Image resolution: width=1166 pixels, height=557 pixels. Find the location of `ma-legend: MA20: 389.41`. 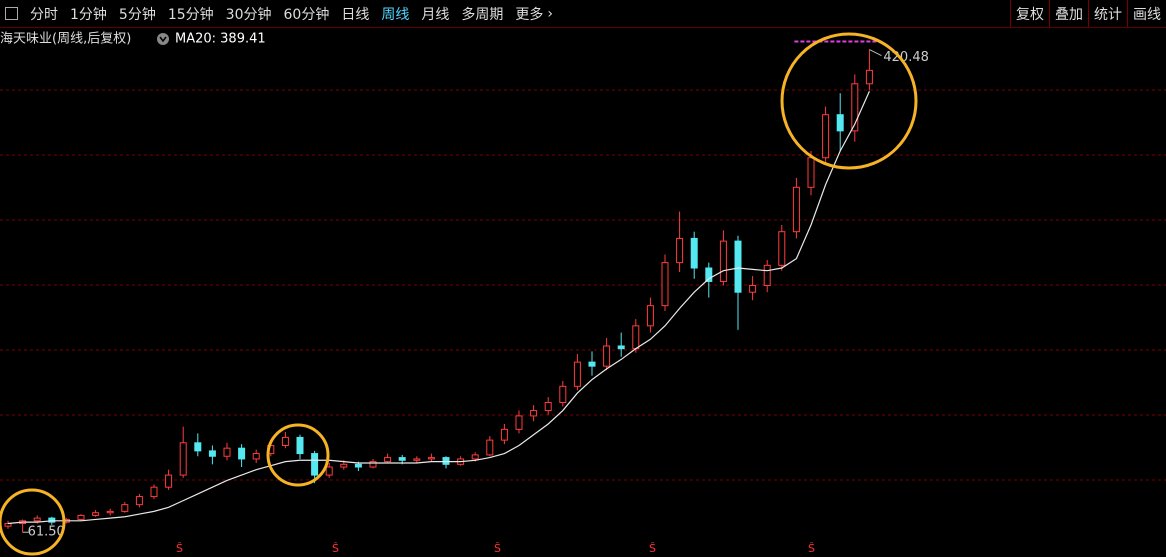

ma-legend: MA20: 389.41 is located at coordinates (220, 39).